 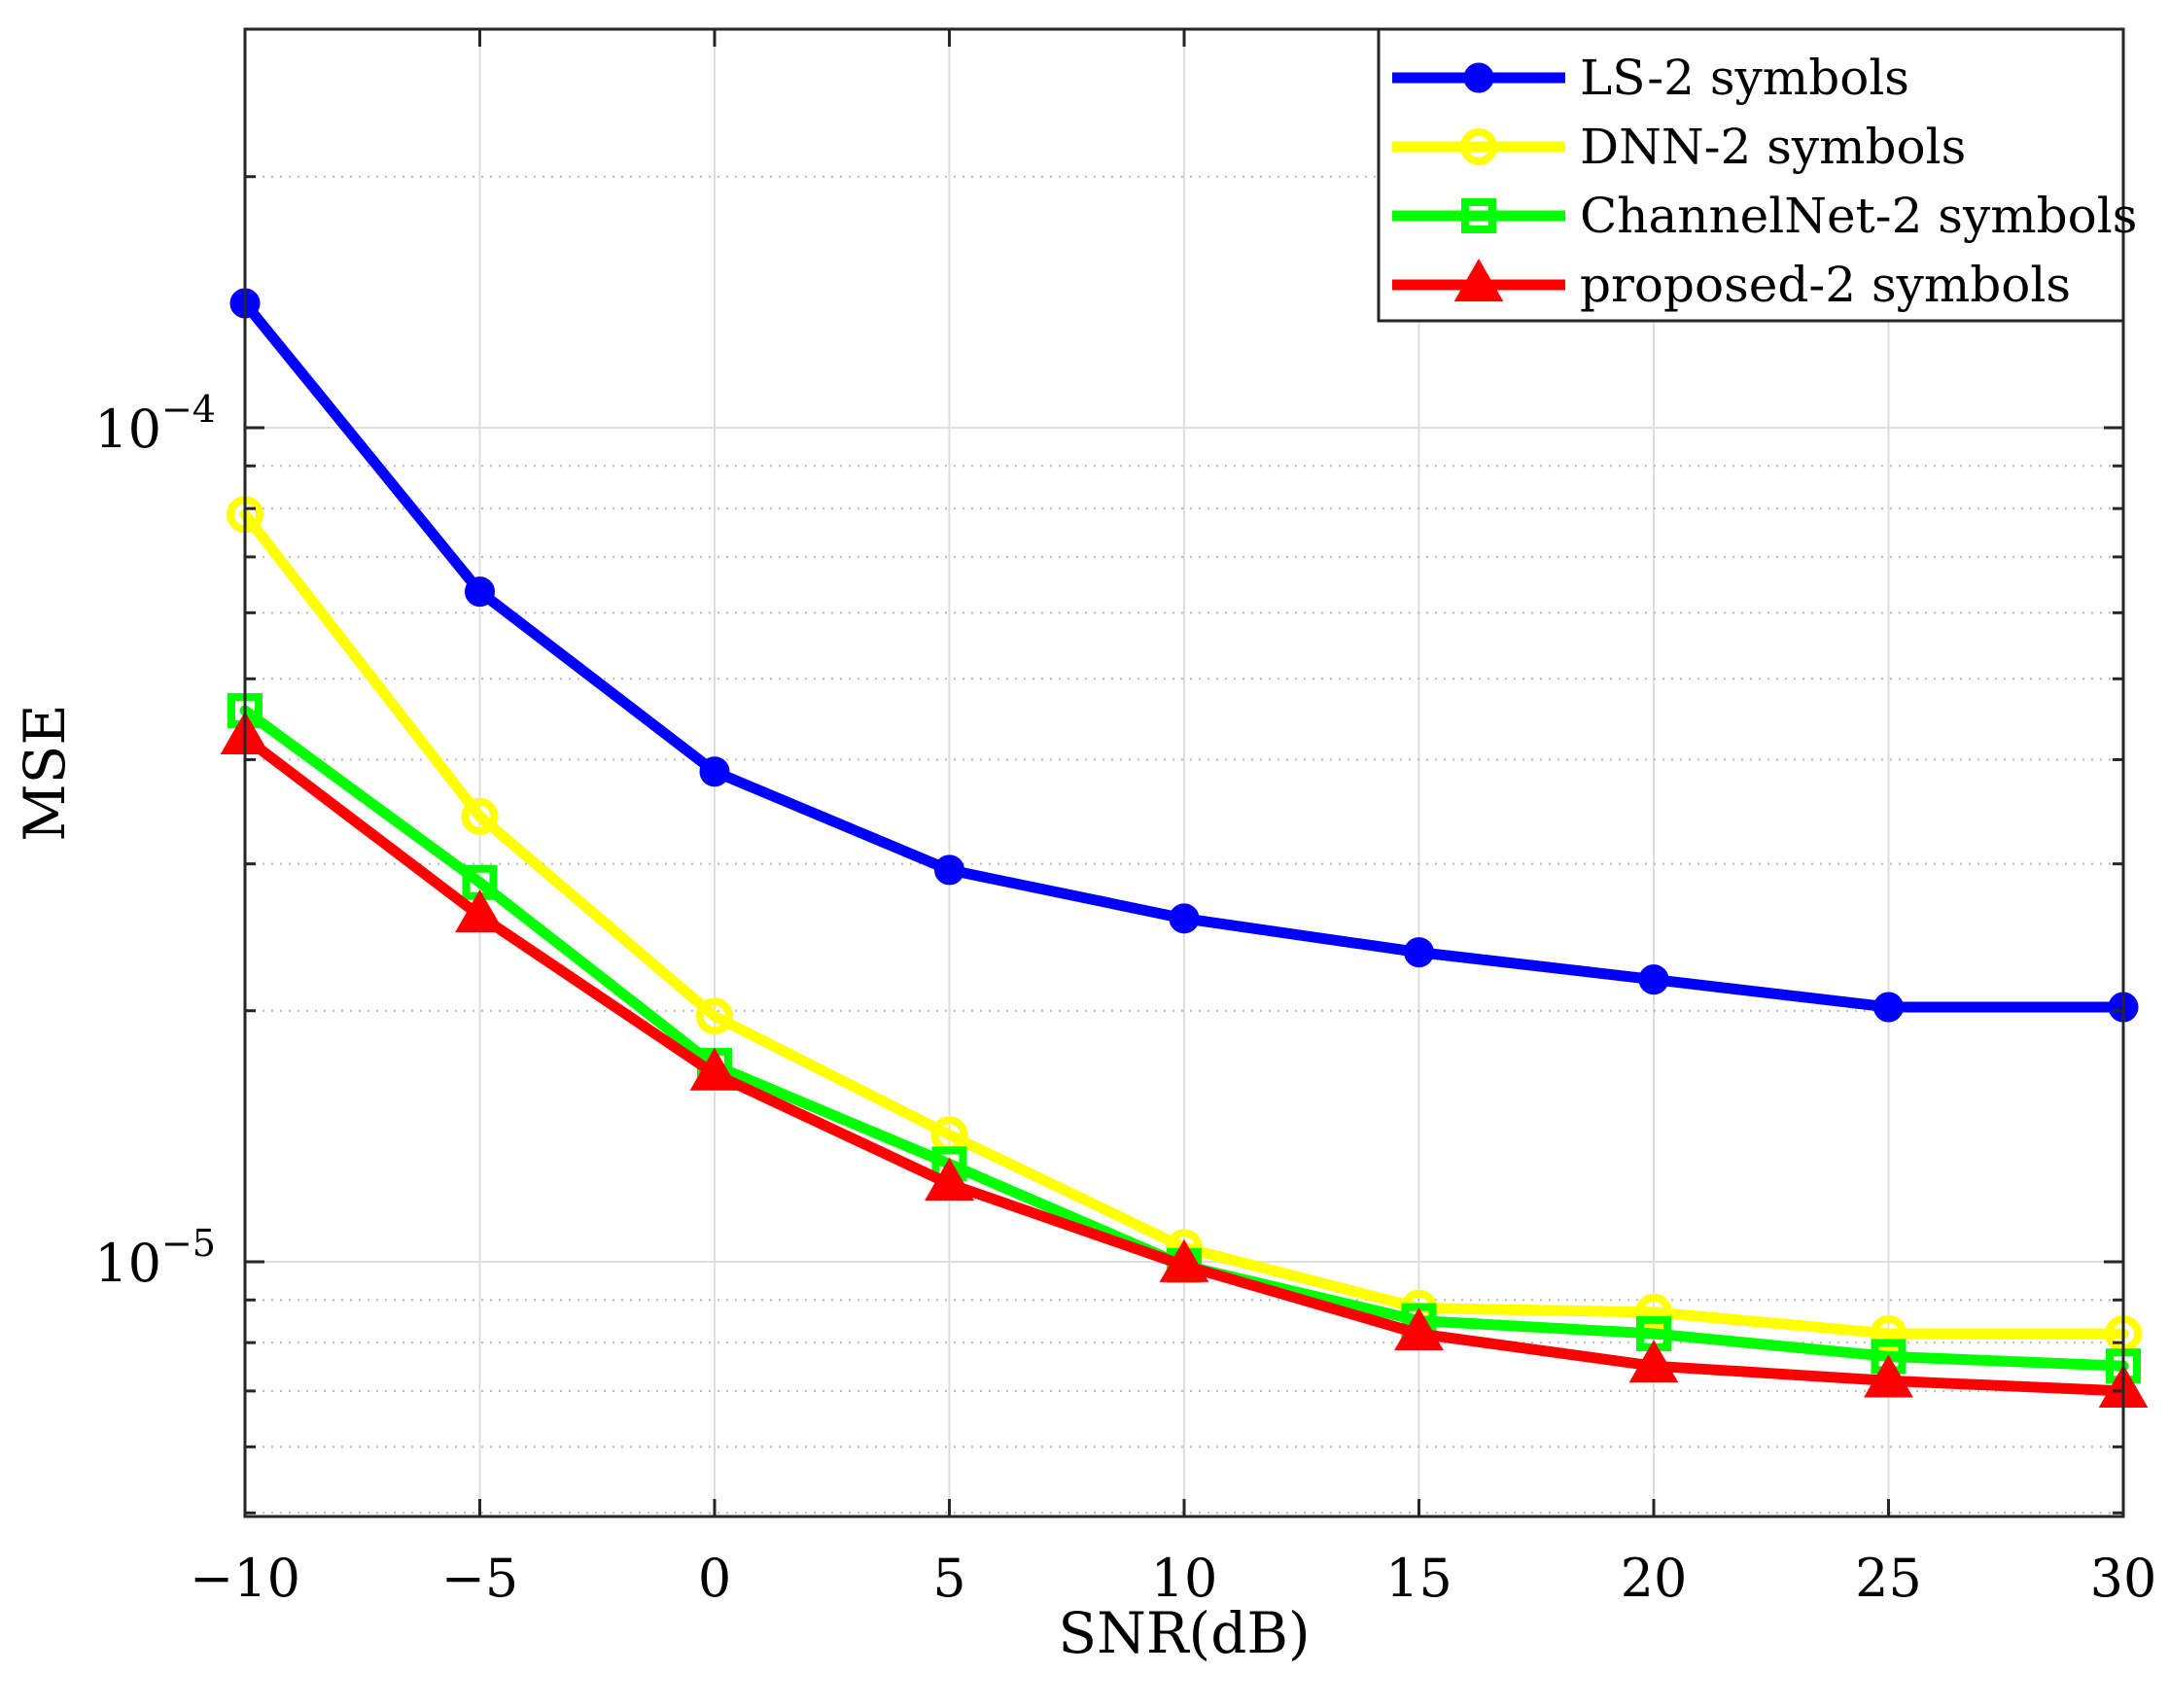 What do you see at coordinates (1888, 1579) in the screenshot?
I see `x-tick-label: 25` at bounding box center [1888, 1579].